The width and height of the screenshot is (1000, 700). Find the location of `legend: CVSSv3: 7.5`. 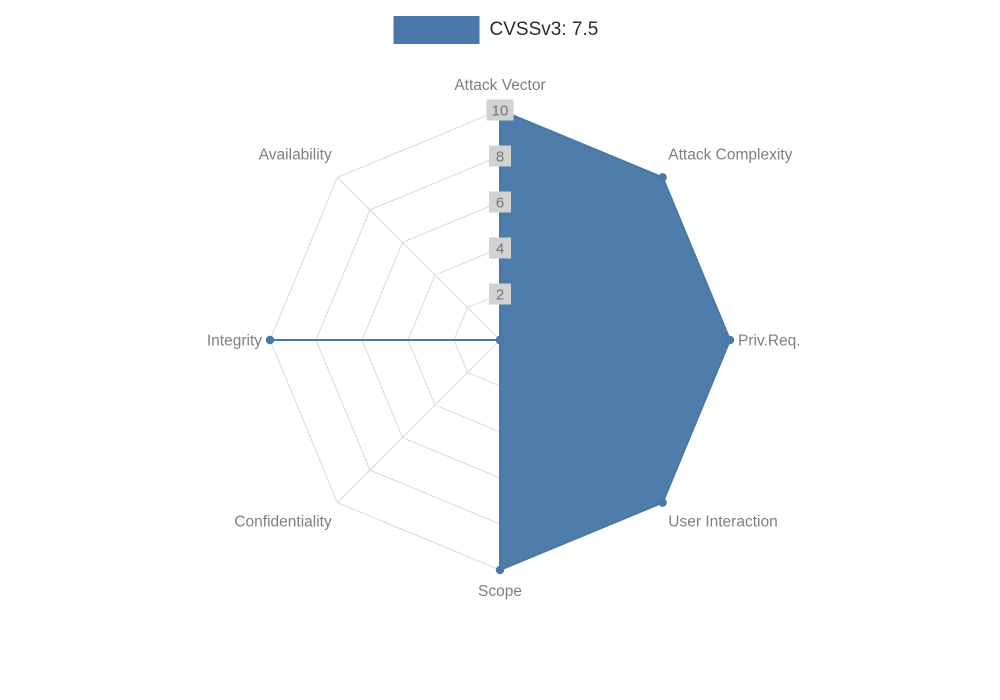

legend: CVSSv3: 7.5 is located at coordinates (496, 30).